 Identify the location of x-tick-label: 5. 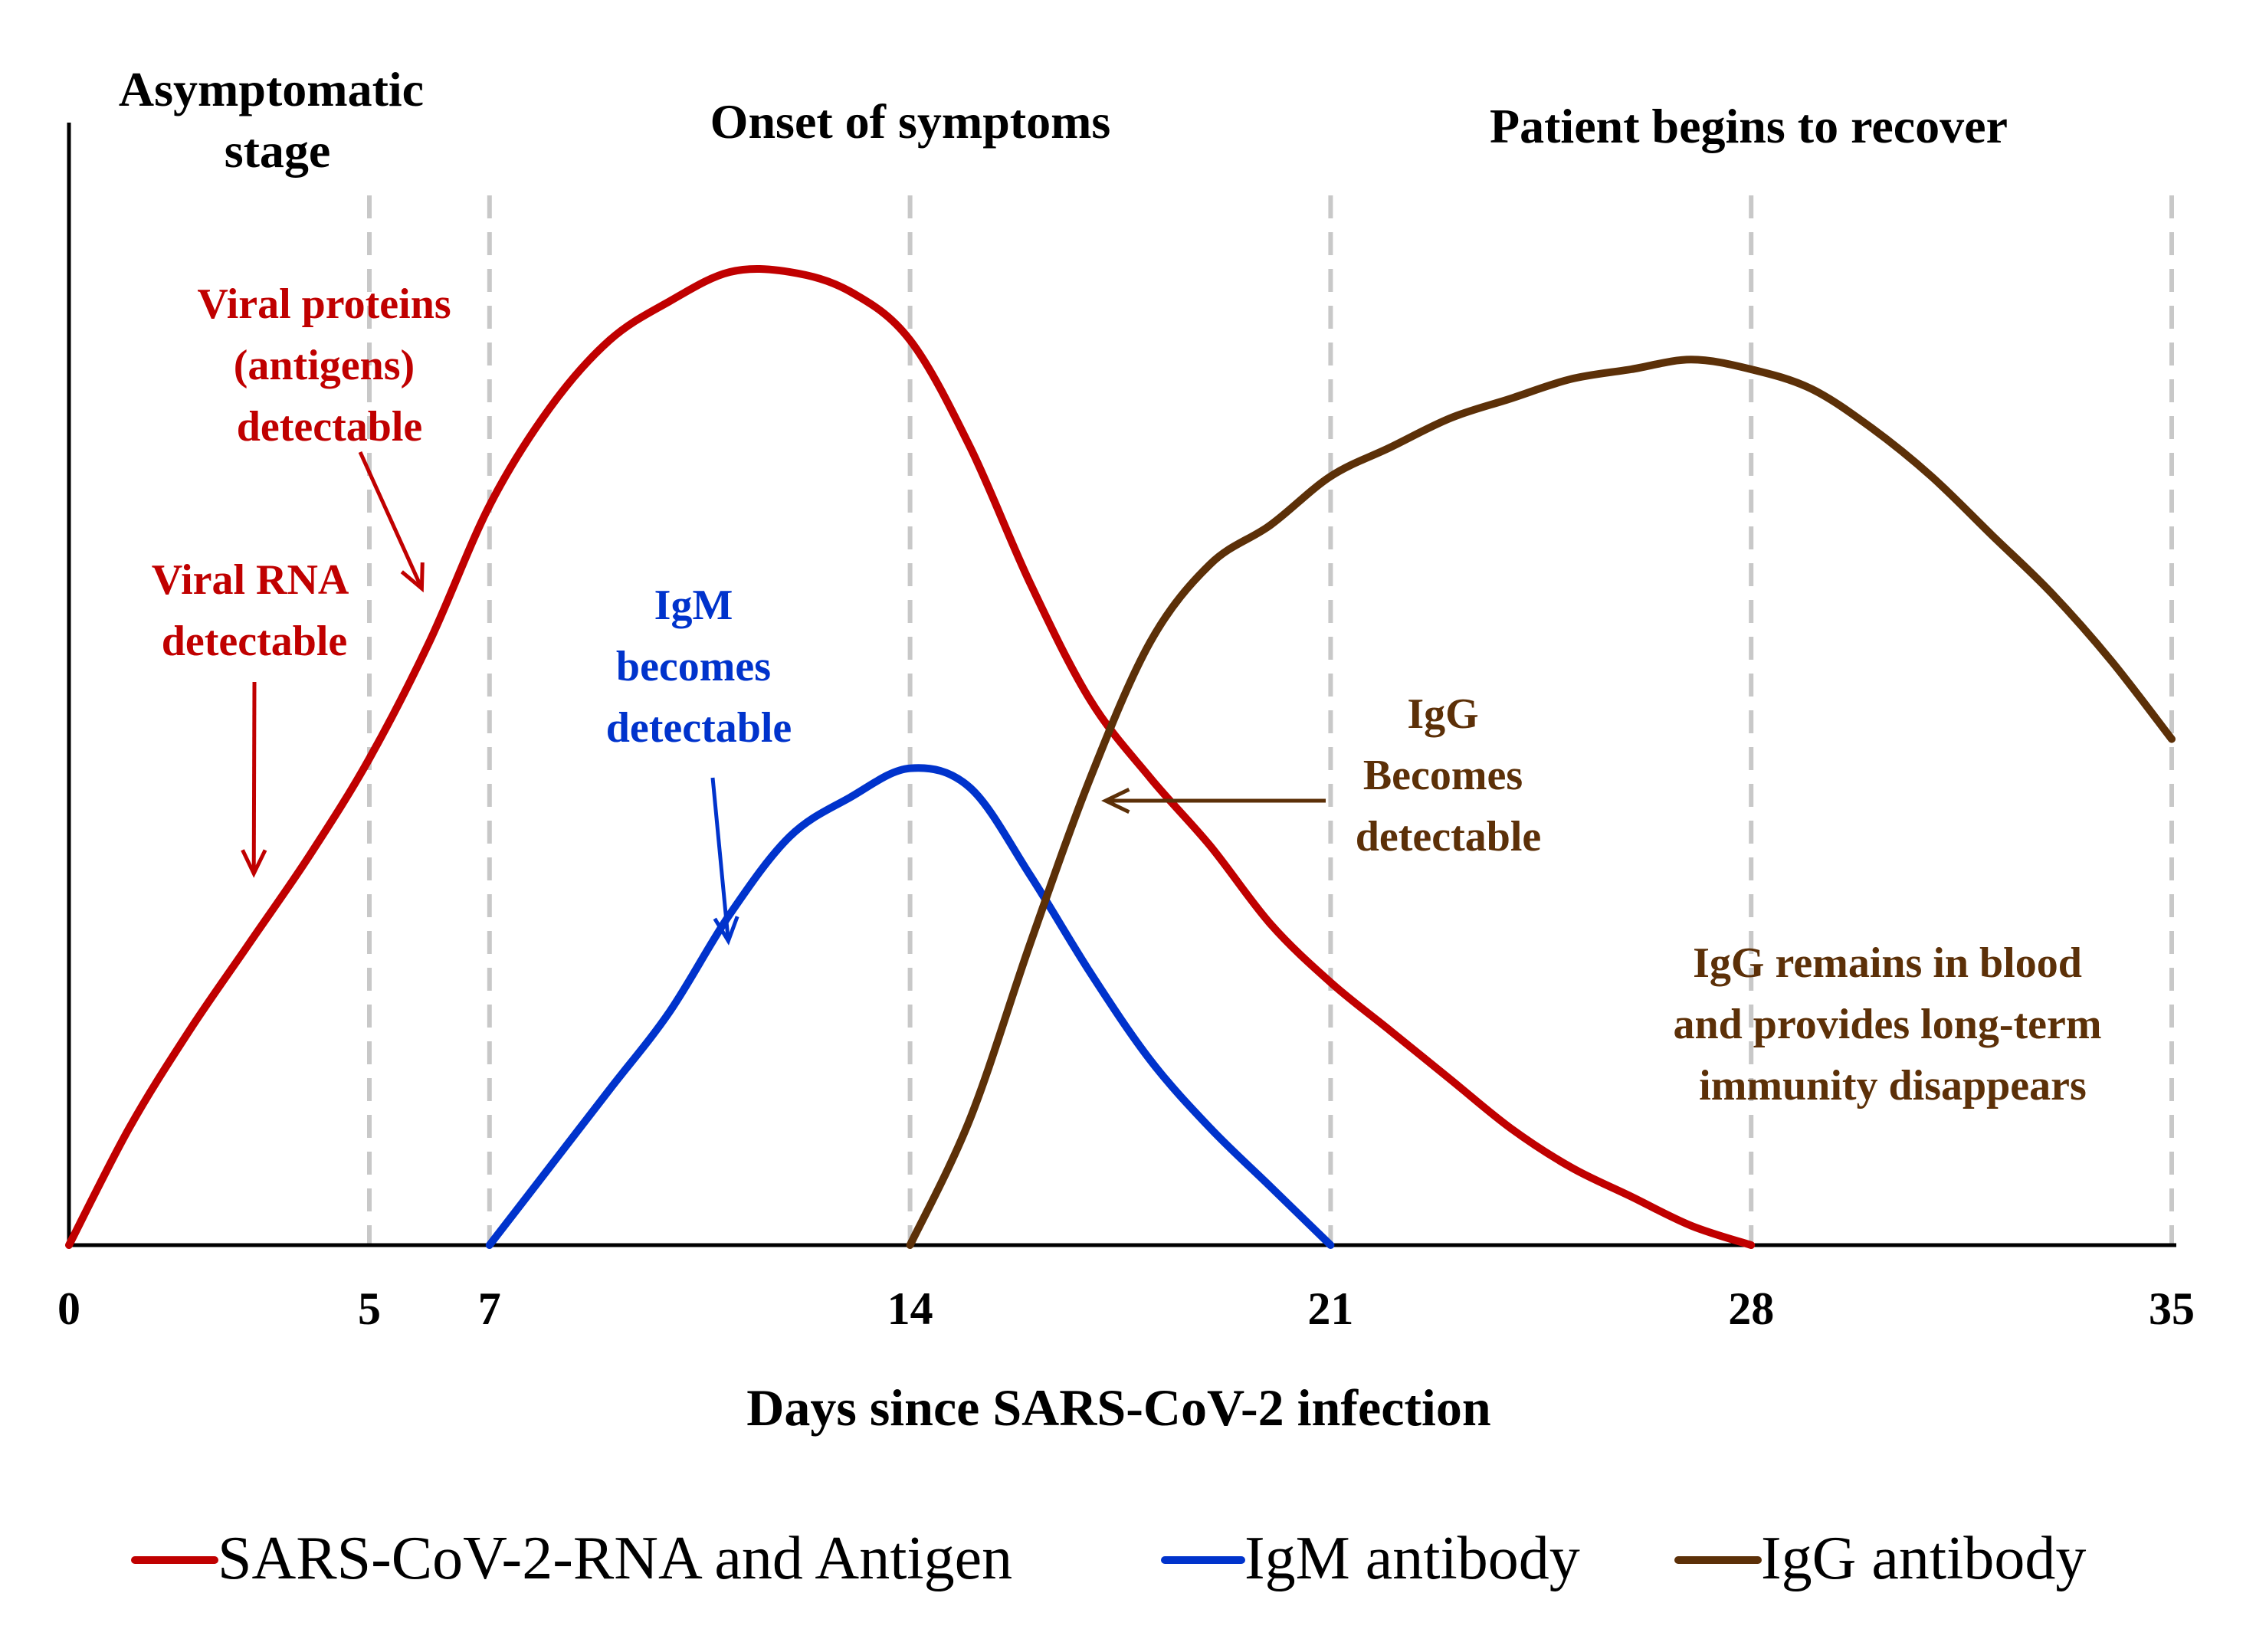
(369, 1308).